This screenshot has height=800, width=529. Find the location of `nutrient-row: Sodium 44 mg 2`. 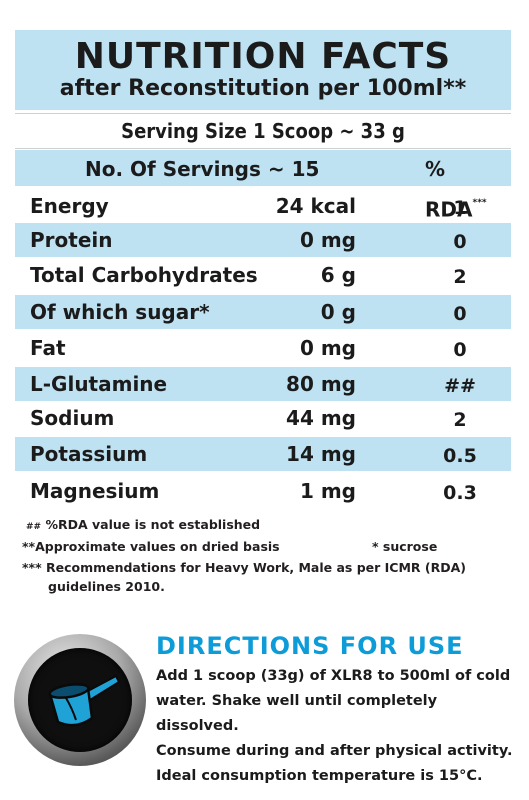

nutrient-row: Sodium 44 mg 2 is located at coordinates (263, 418).